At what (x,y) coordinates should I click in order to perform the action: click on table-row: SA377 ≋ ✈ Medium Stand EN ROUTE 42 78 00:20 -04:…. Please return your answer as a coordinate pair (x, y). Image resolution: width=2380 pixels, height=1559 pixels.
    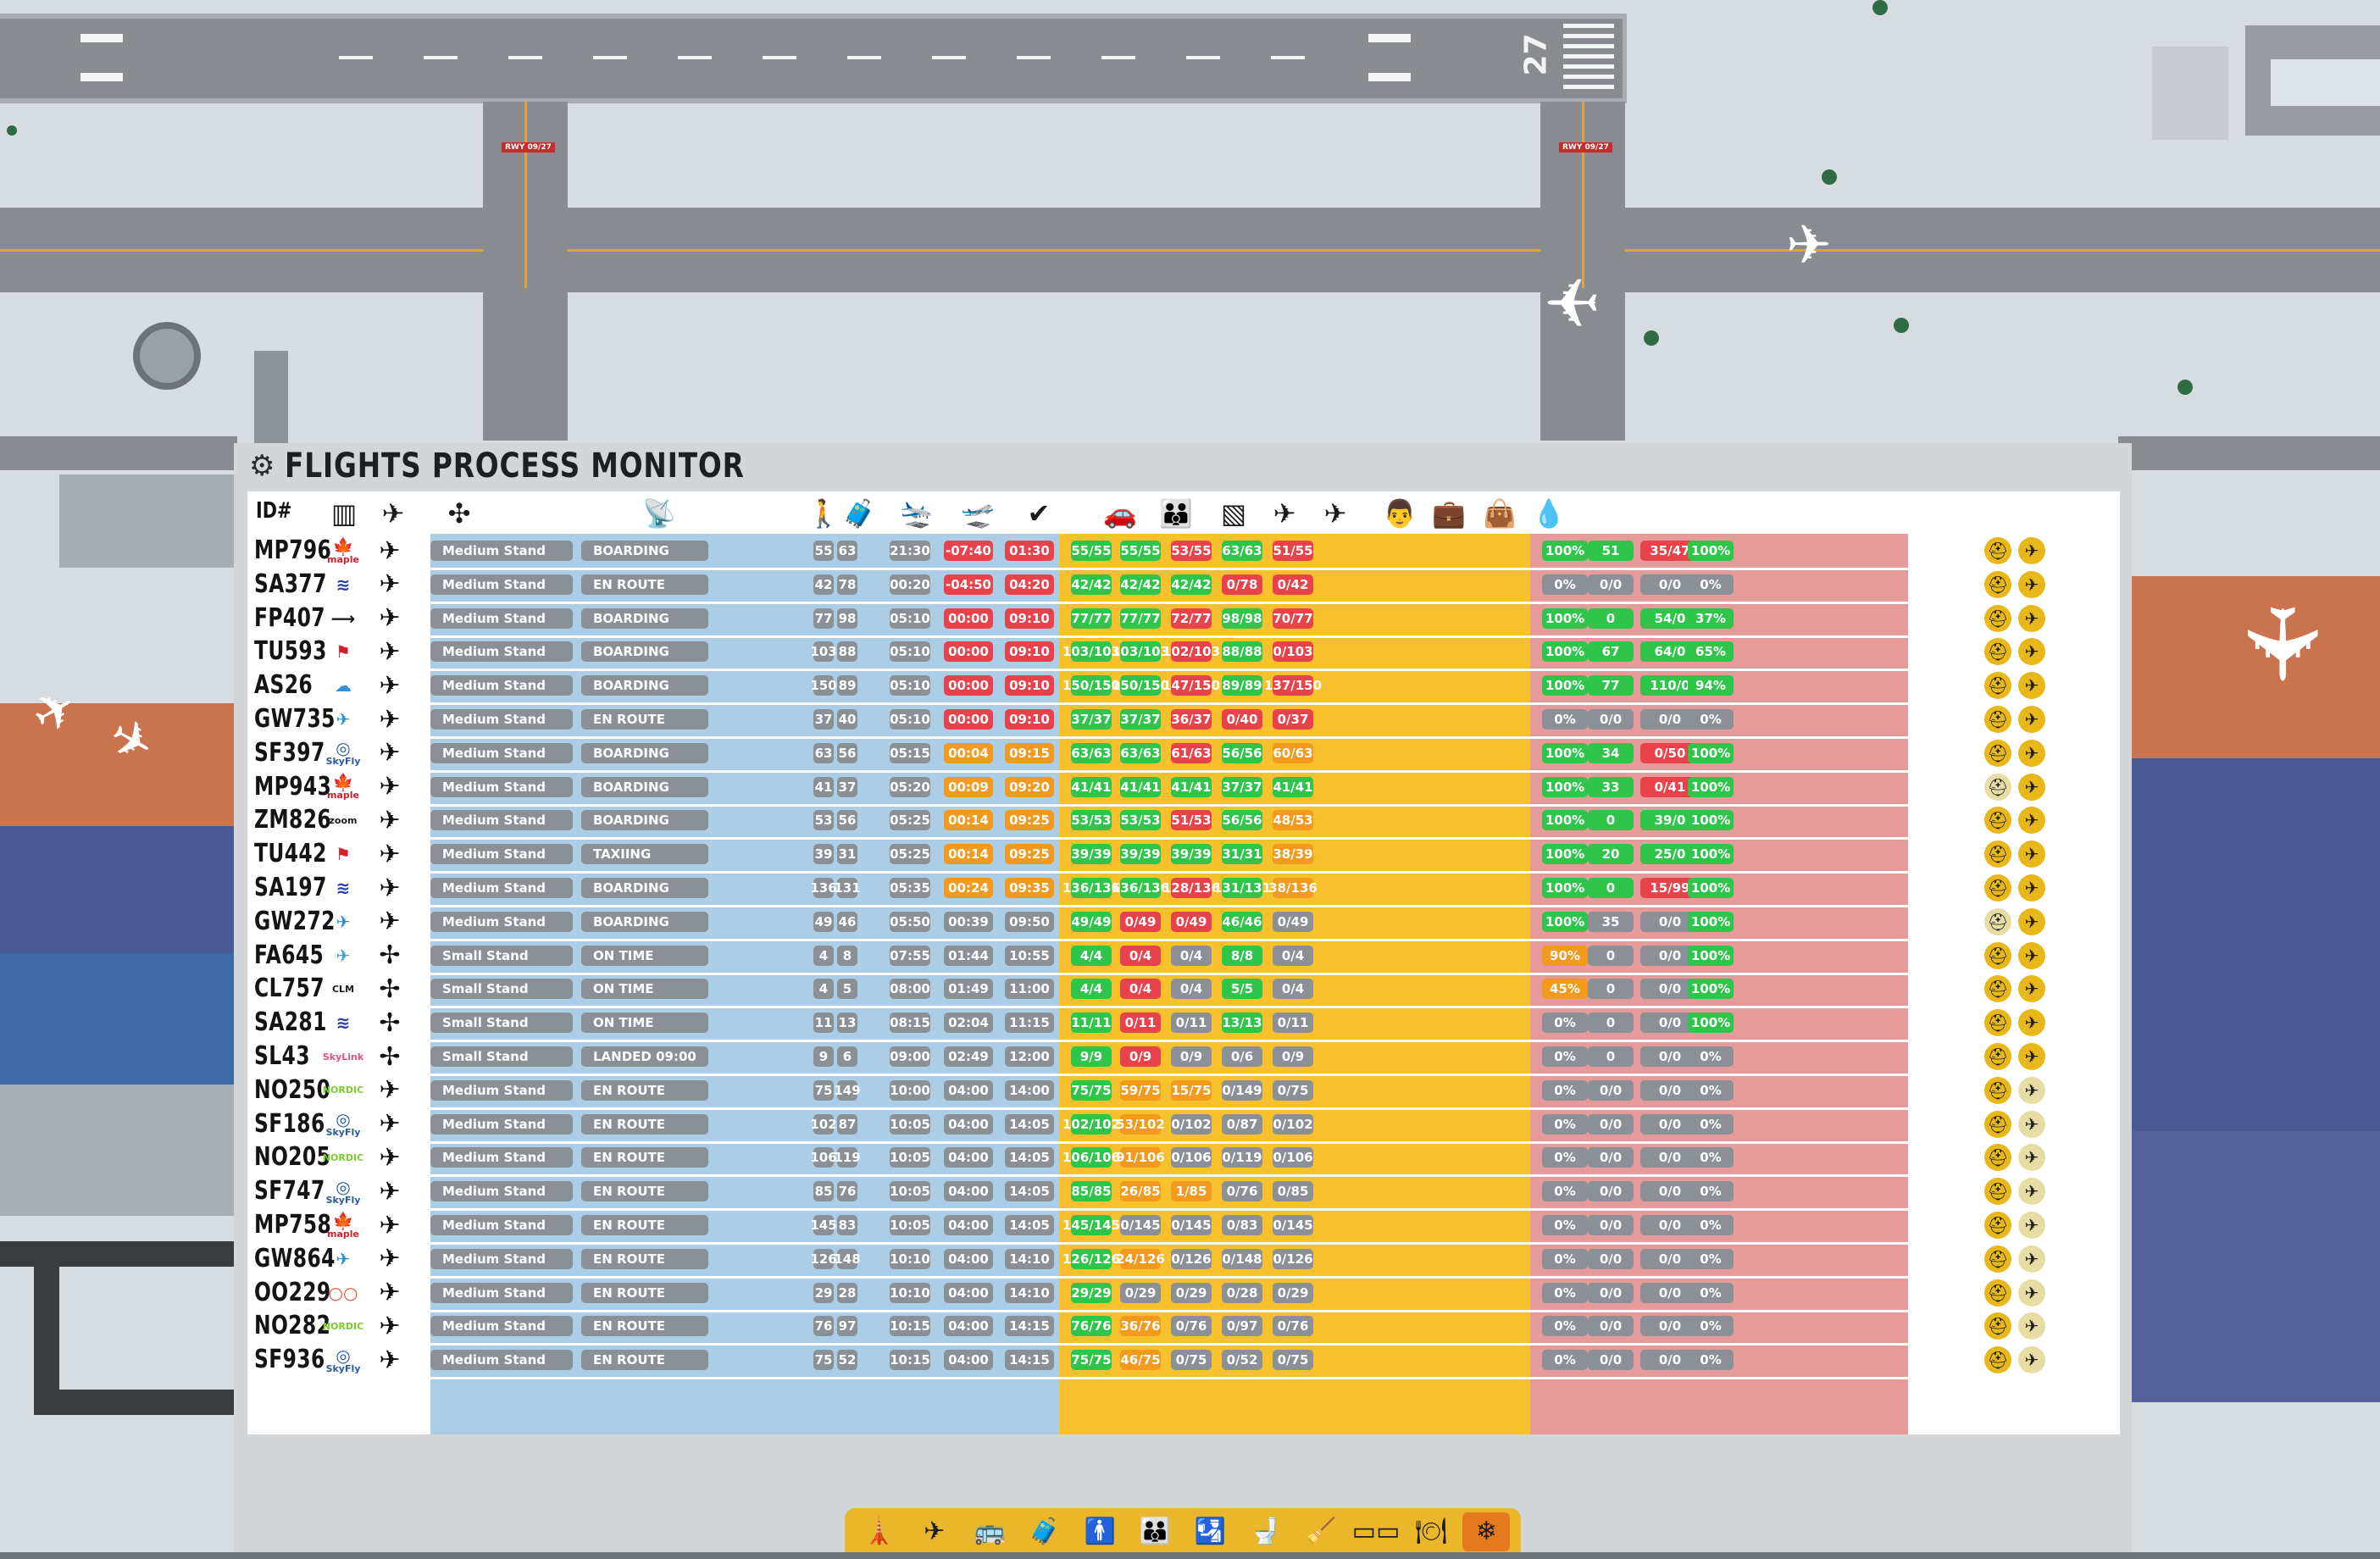
    Looking at the image, I should click on (1183, 586).